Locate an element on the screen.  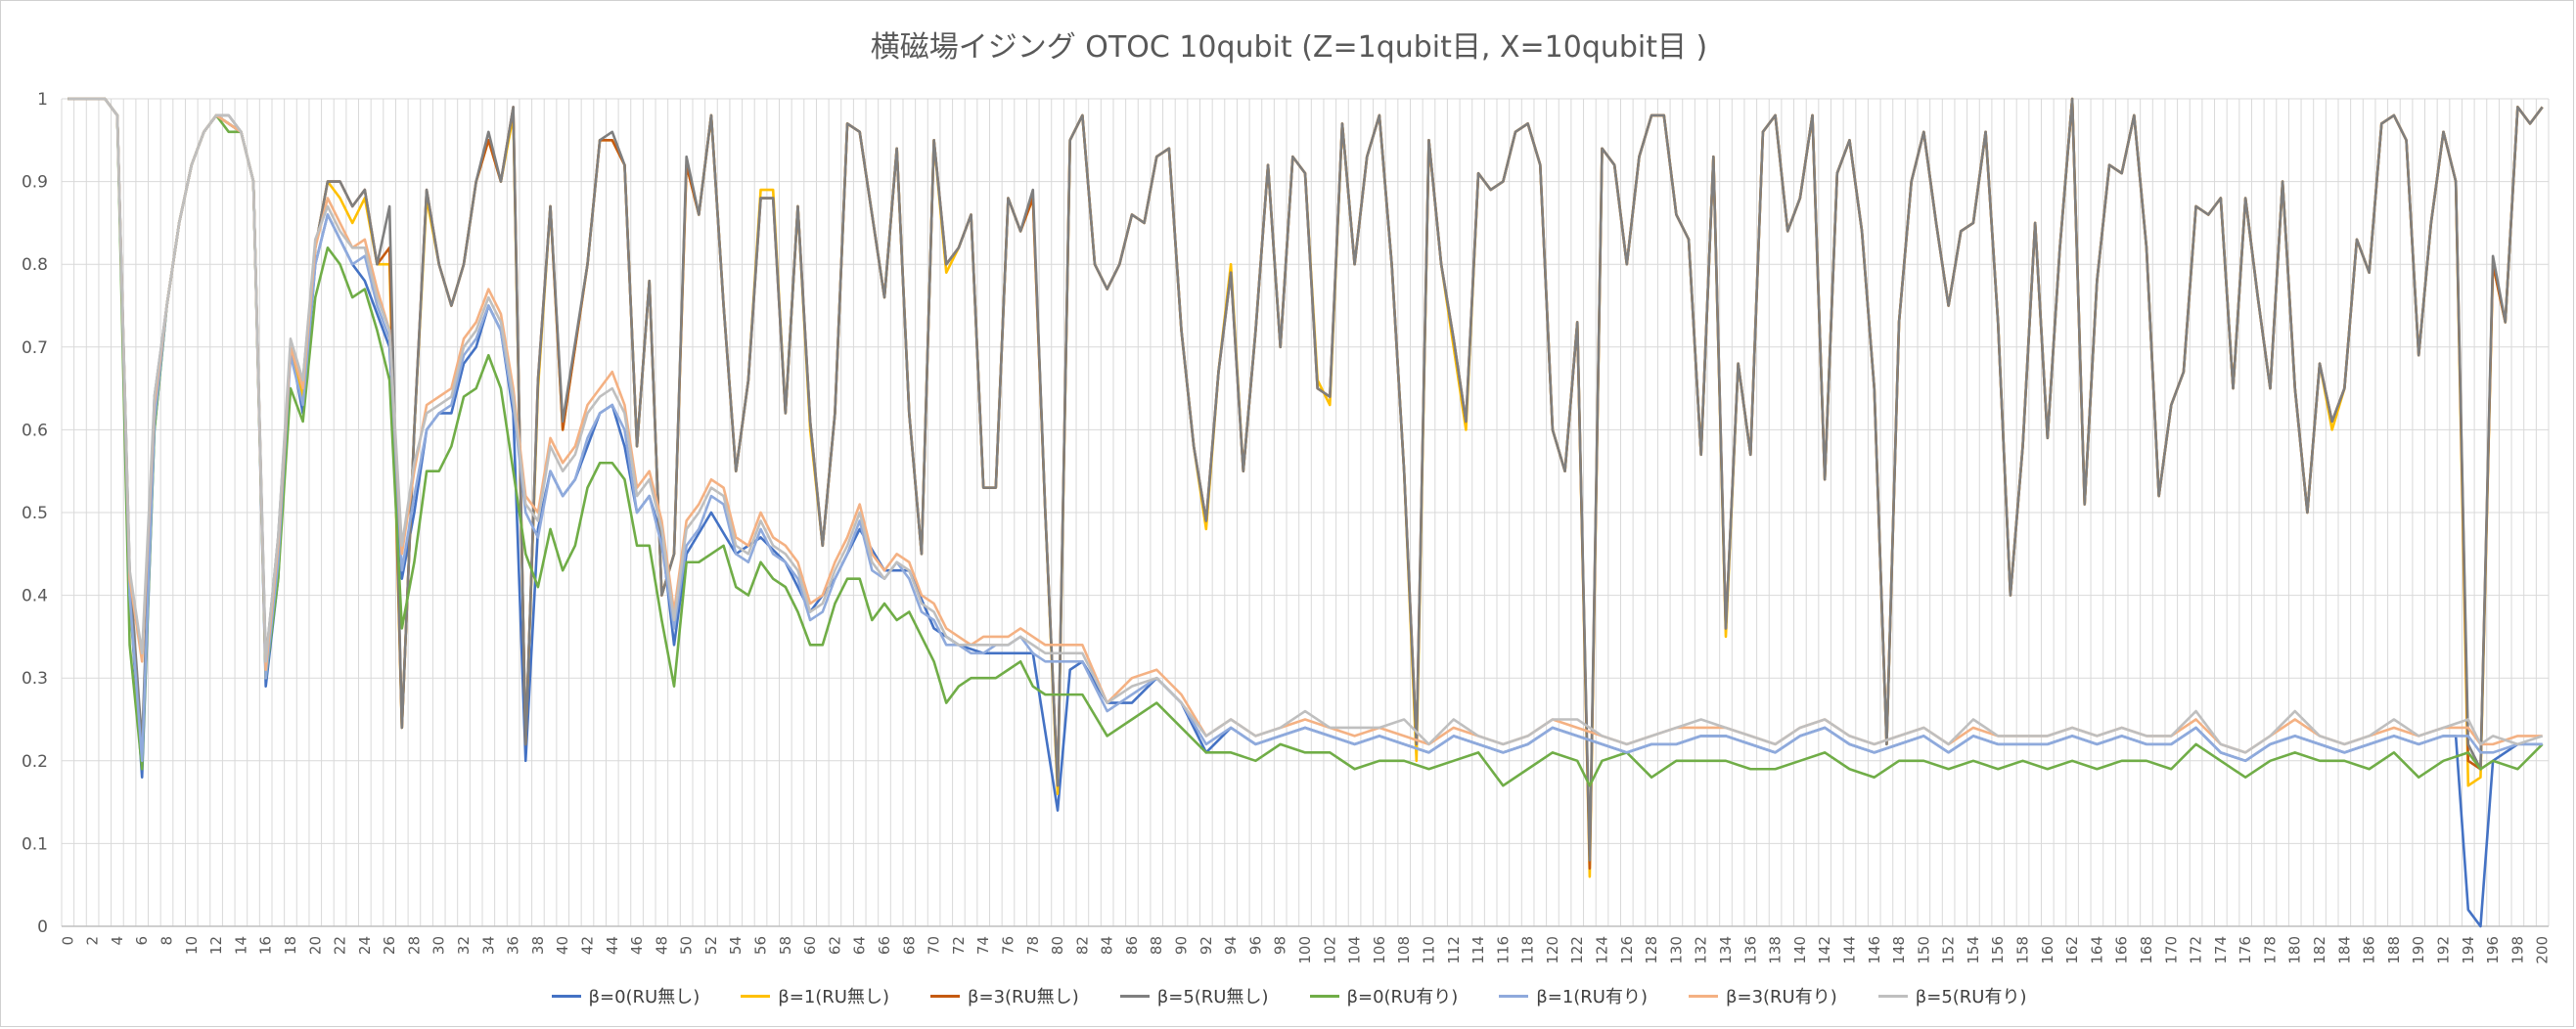
x-tick-label: 170 is located at coordinates (2171, 950).